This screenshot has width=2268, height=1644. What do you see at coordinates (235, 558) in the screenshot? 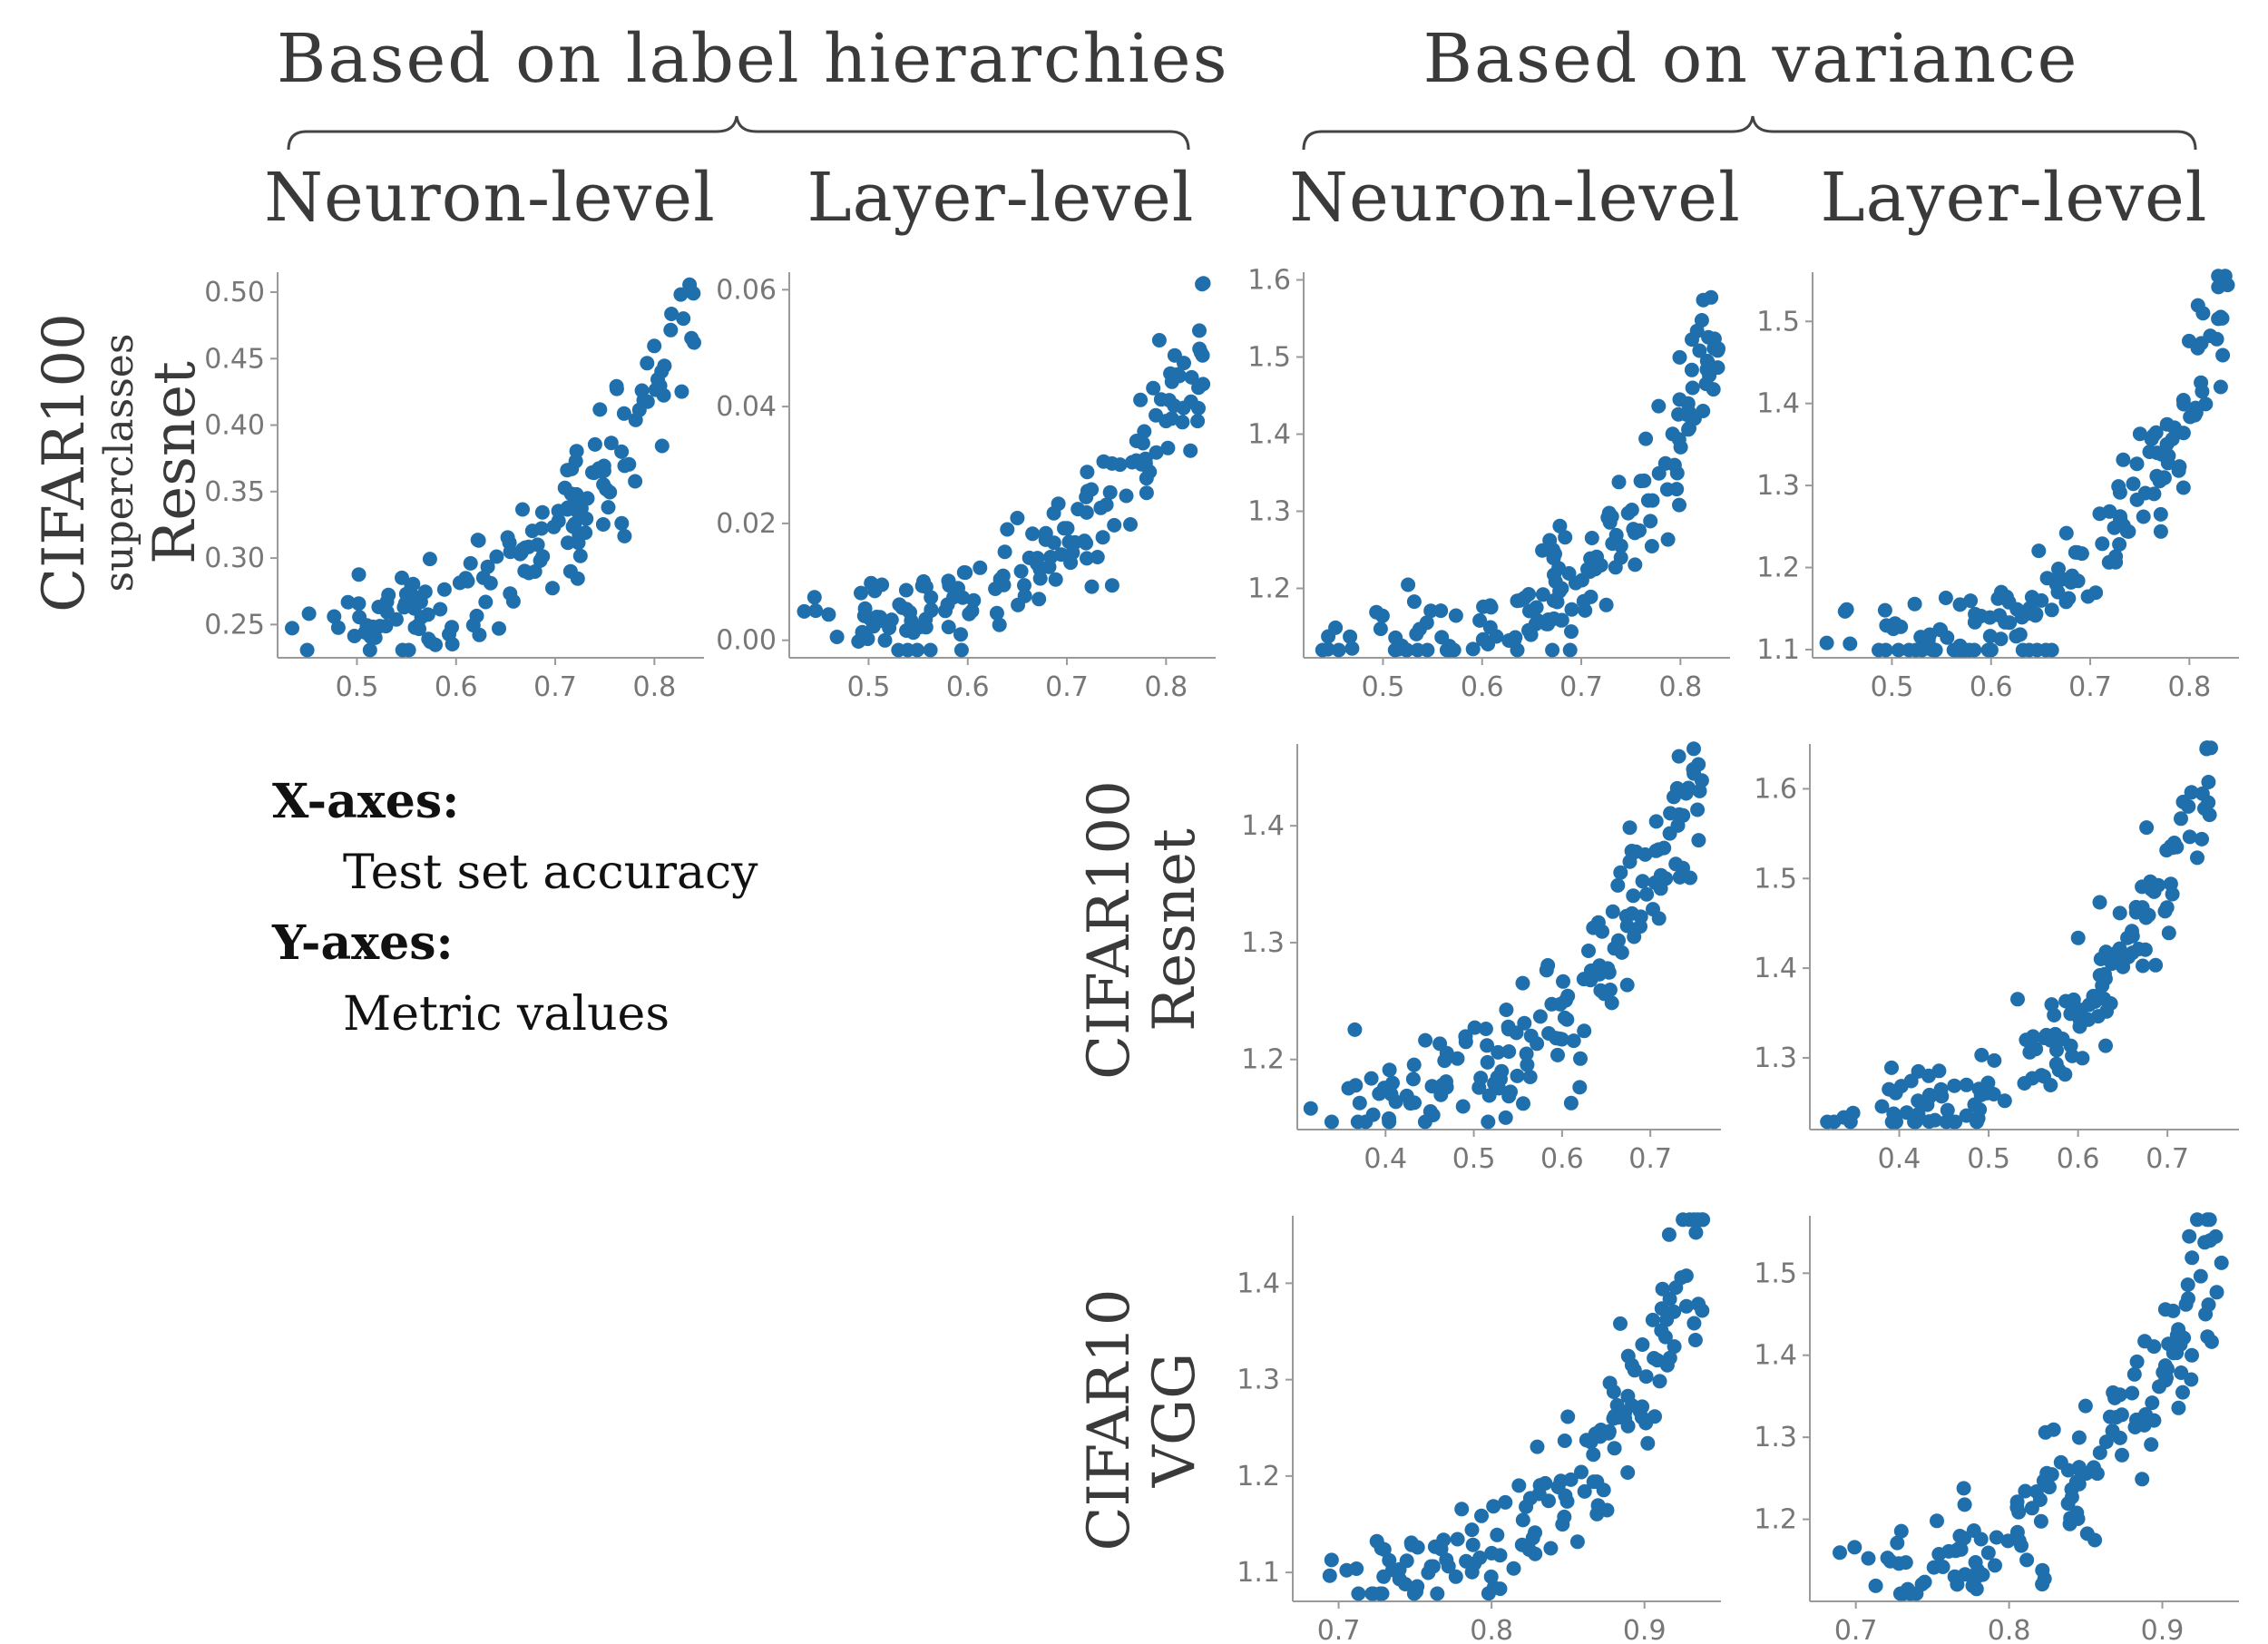
I see `y-tick-label: 0.30` at bounding box center [235, 558].